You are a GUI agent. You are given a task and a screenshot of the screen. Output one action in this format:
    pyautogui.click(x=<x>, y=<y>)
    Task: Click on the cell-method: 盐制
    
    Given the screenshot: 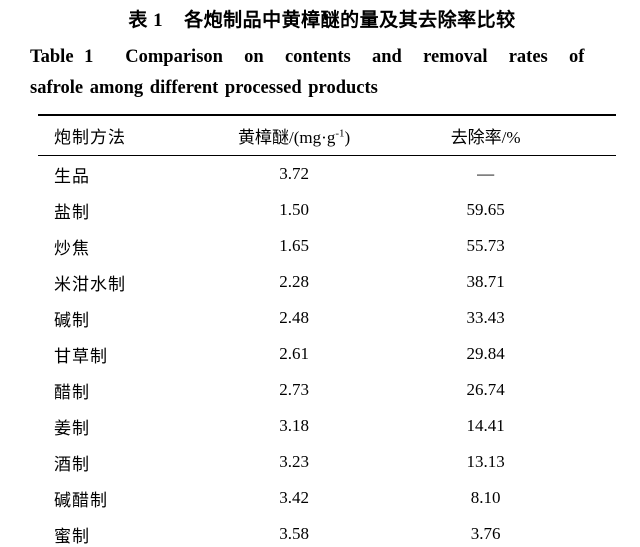 What is the action you would take?
    pyautogui.click(x=72, y=212)
    